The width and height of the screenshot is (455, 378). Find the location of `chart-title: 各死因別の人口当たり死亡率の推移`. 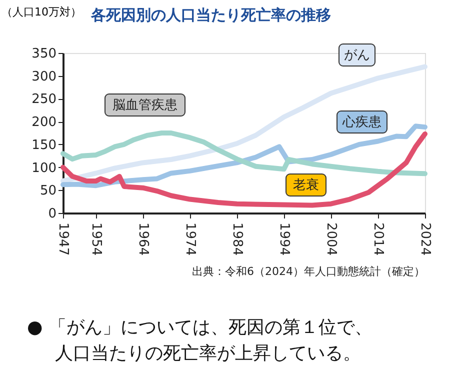

chart-title: 各死因別の人口当たり死亡率の推移 is located at coordinates (210, 15).